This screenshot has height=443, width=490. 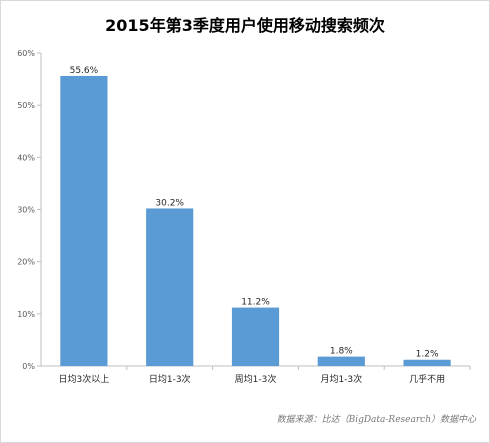 What do you see at coordinates (427, 379) in the screenshot?
I see `x-tick-label: 几乎不用` at bounding box center [427, 379].